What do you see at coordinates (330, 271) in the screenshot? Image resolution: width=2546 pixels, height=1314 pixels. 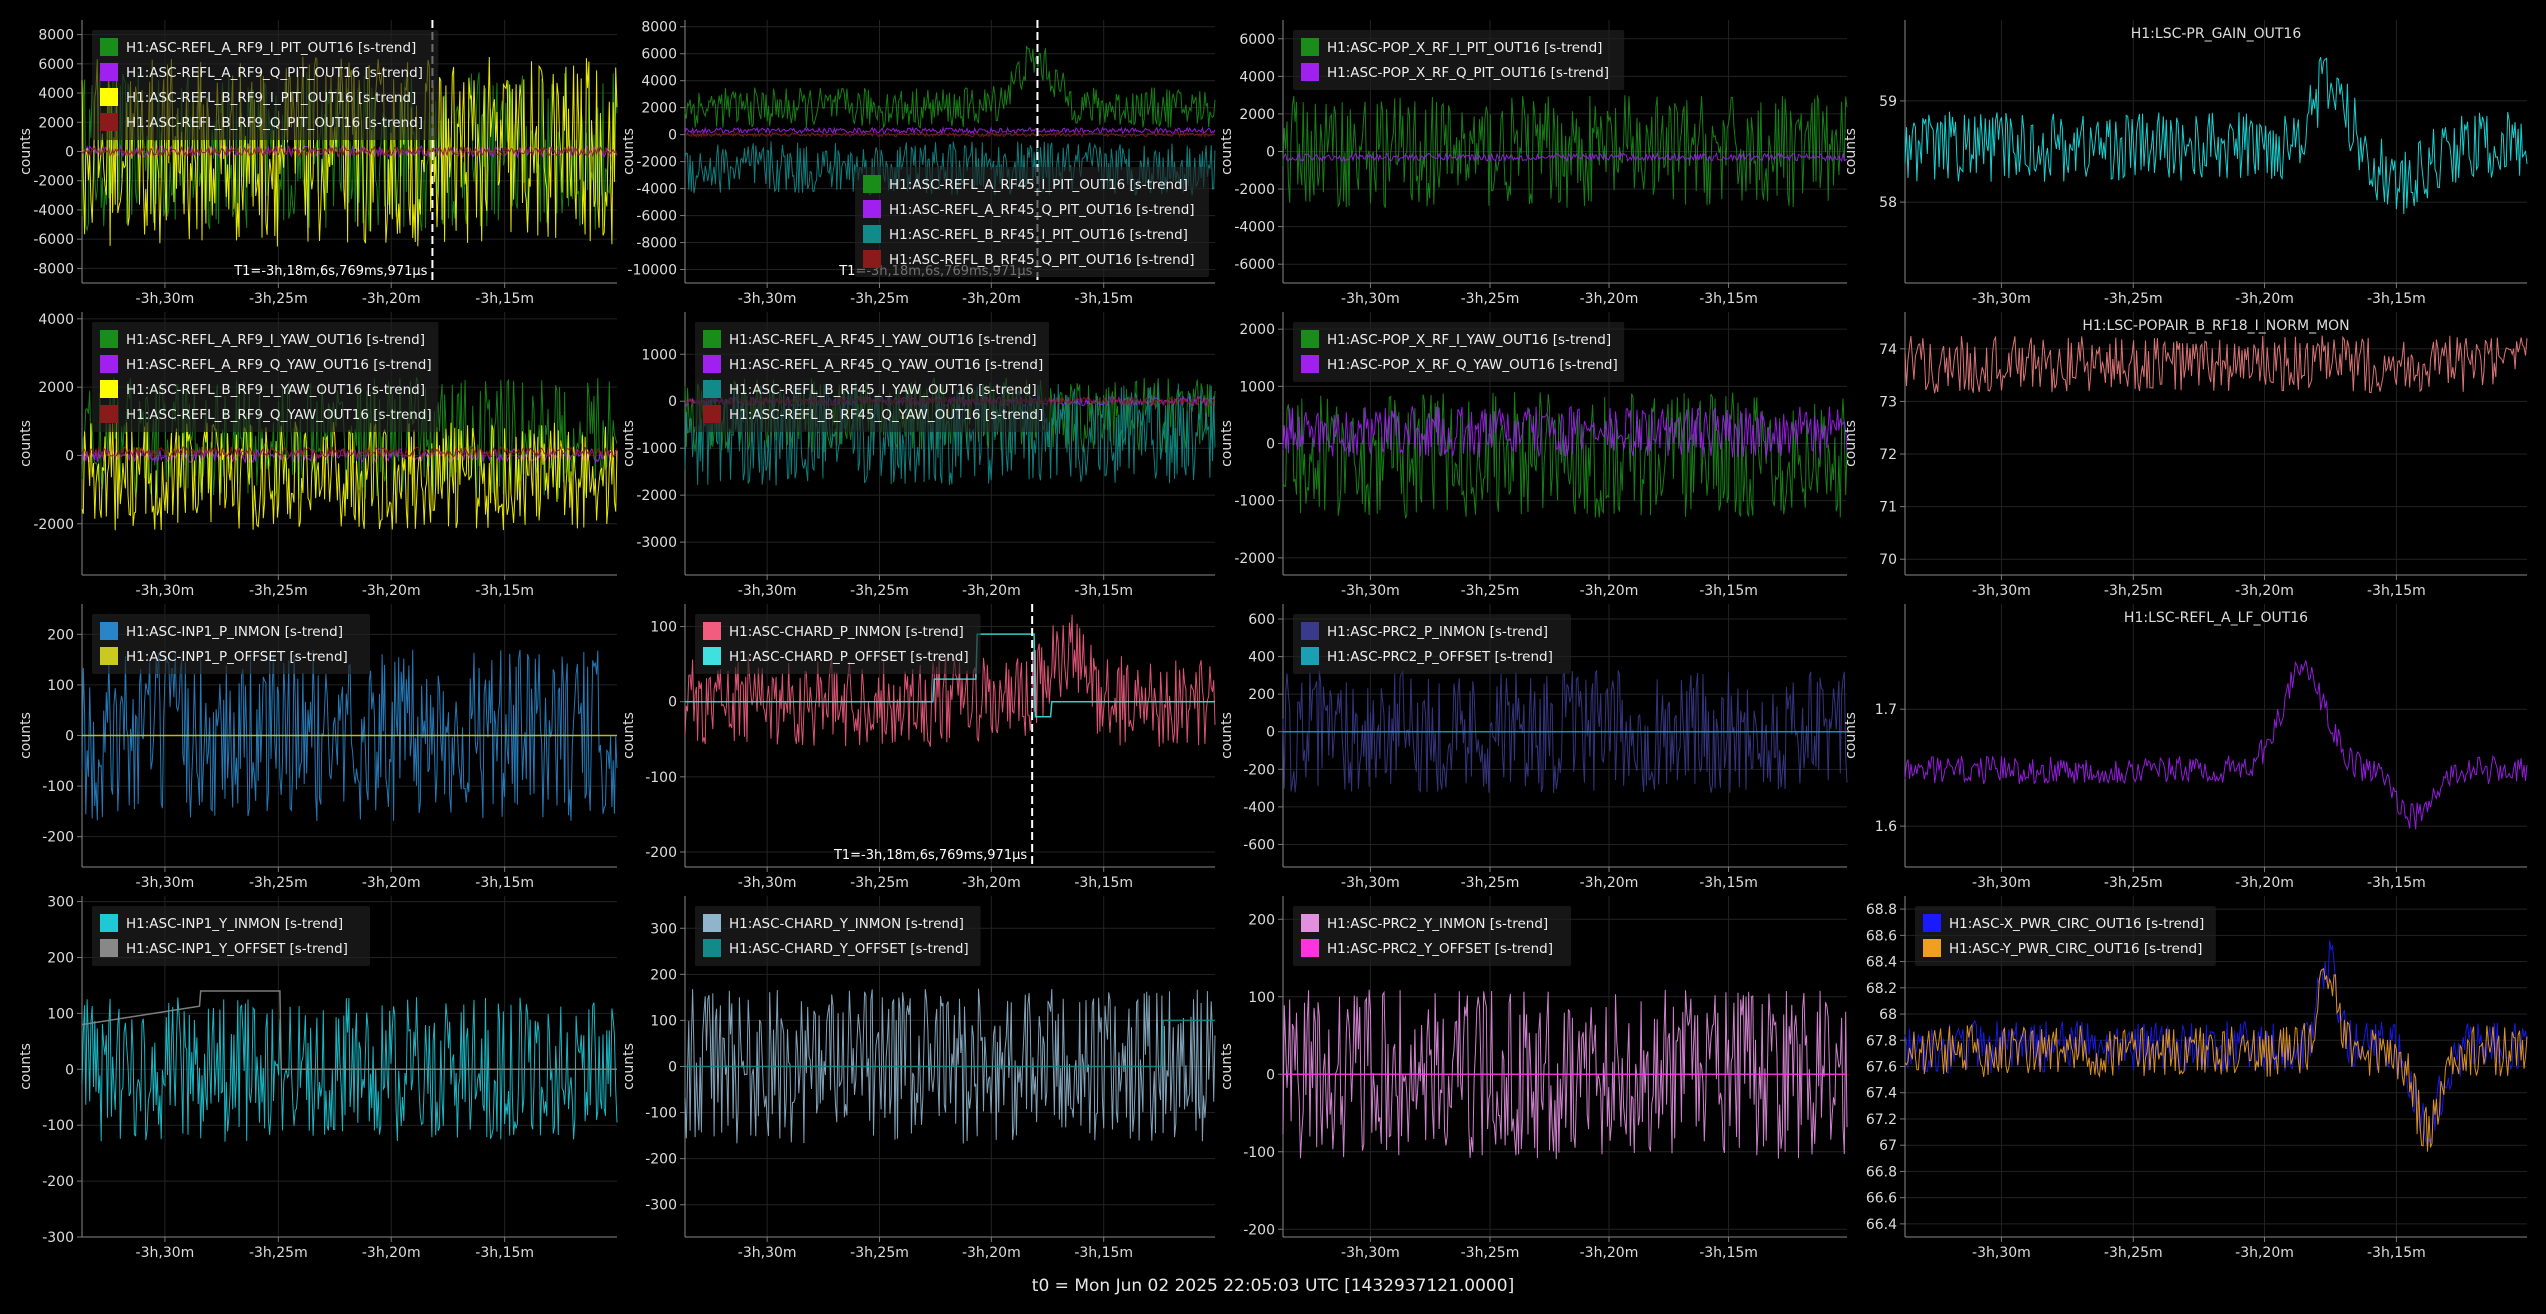 I see `cursor-label: T1=-3h,18m,6s,769ms,971μs` at bounding box center [330, 271].